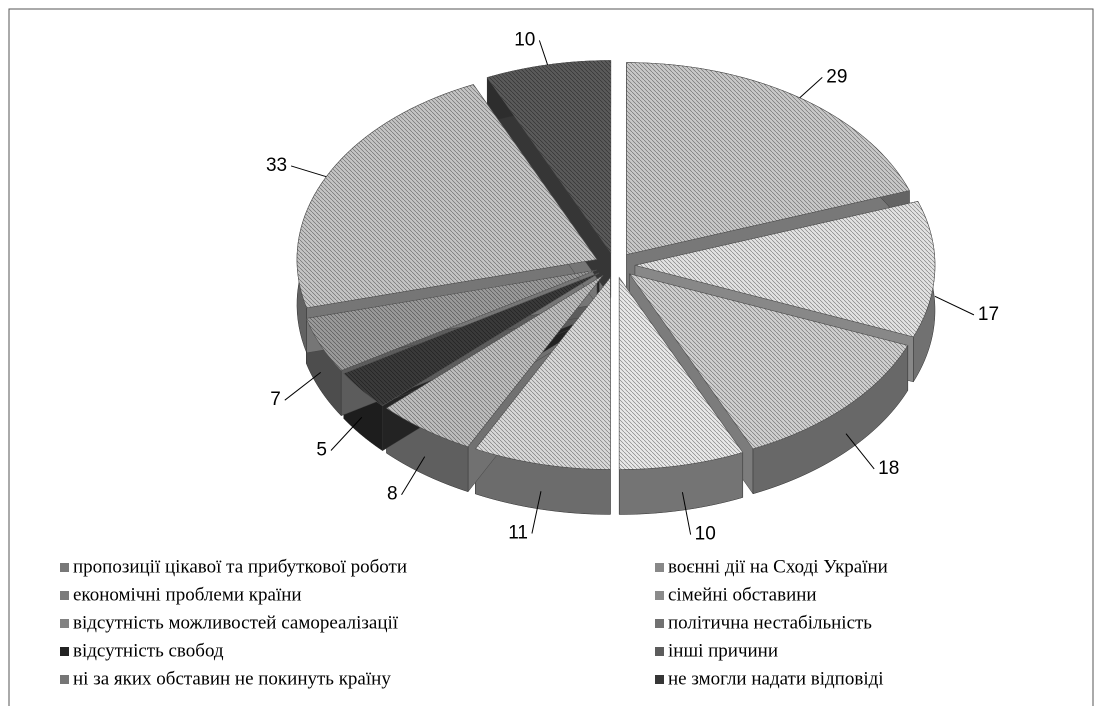  Describe the element at coordinates (275, 399) in the screenshot. I see `data-label: 7` at that location.